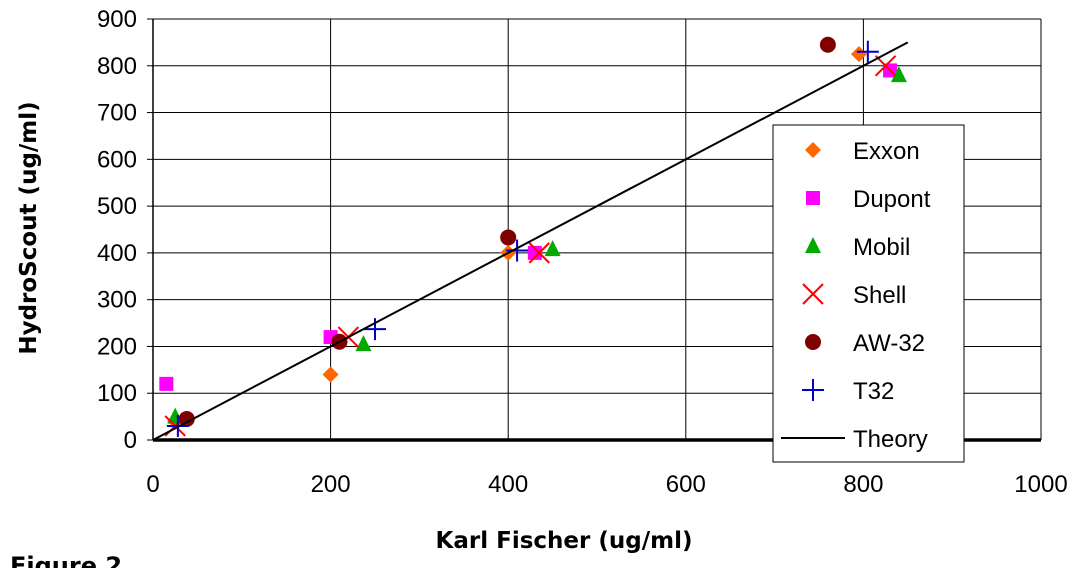  What do you see at coordinates (117, 253) in the screenshot?
I see `y-tick-label: 400` at bounding box center [117, 253].